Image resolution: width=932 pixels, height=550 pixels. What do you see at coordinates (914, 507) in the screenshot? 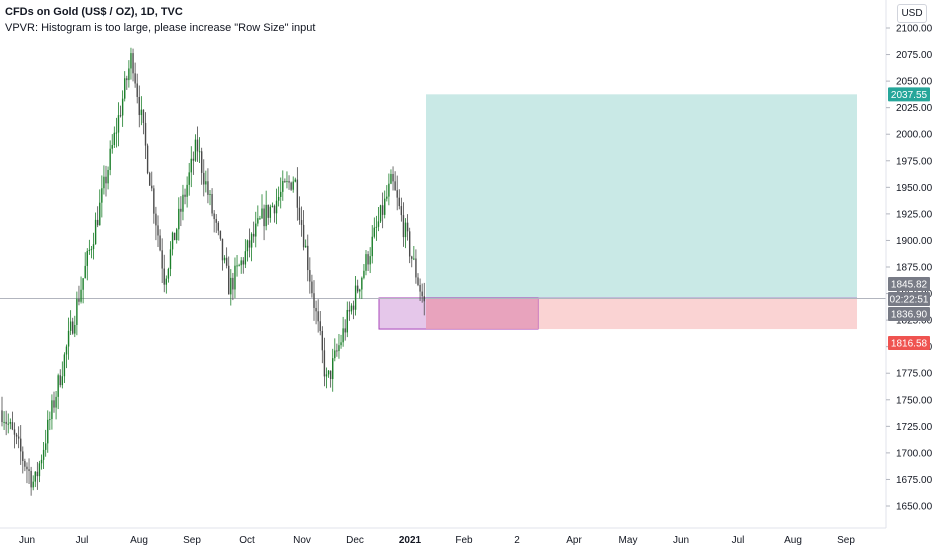
I see `price-tick-label: 1650.00` at bounding box center [914, 507].